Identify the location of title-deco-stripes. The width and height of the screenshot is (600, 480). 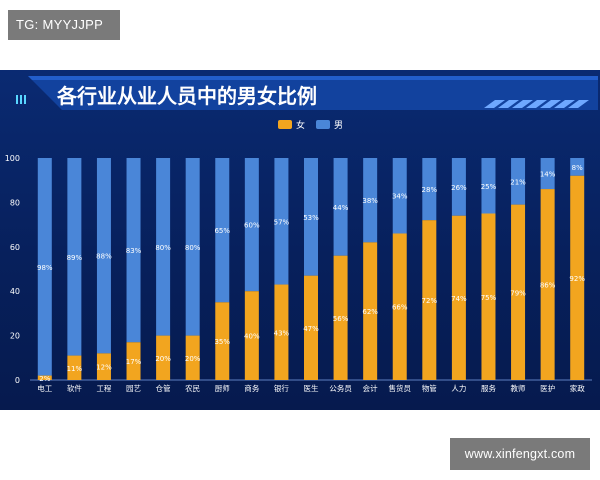
(536, 104).